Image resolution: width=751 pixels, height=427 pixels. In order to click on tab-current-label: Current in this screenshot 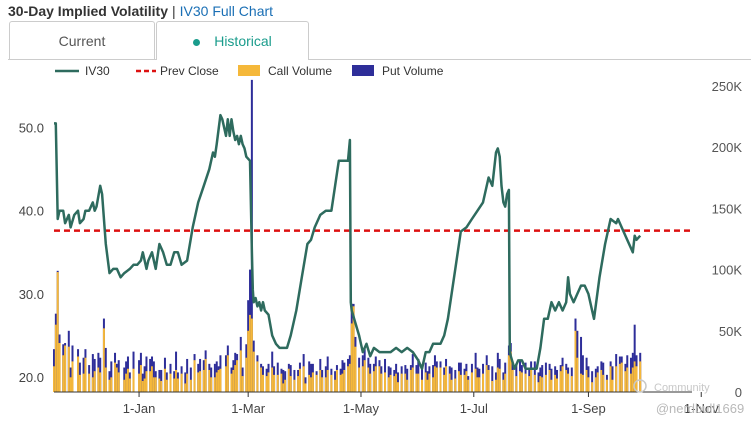, I will do `click(82, 41)`.